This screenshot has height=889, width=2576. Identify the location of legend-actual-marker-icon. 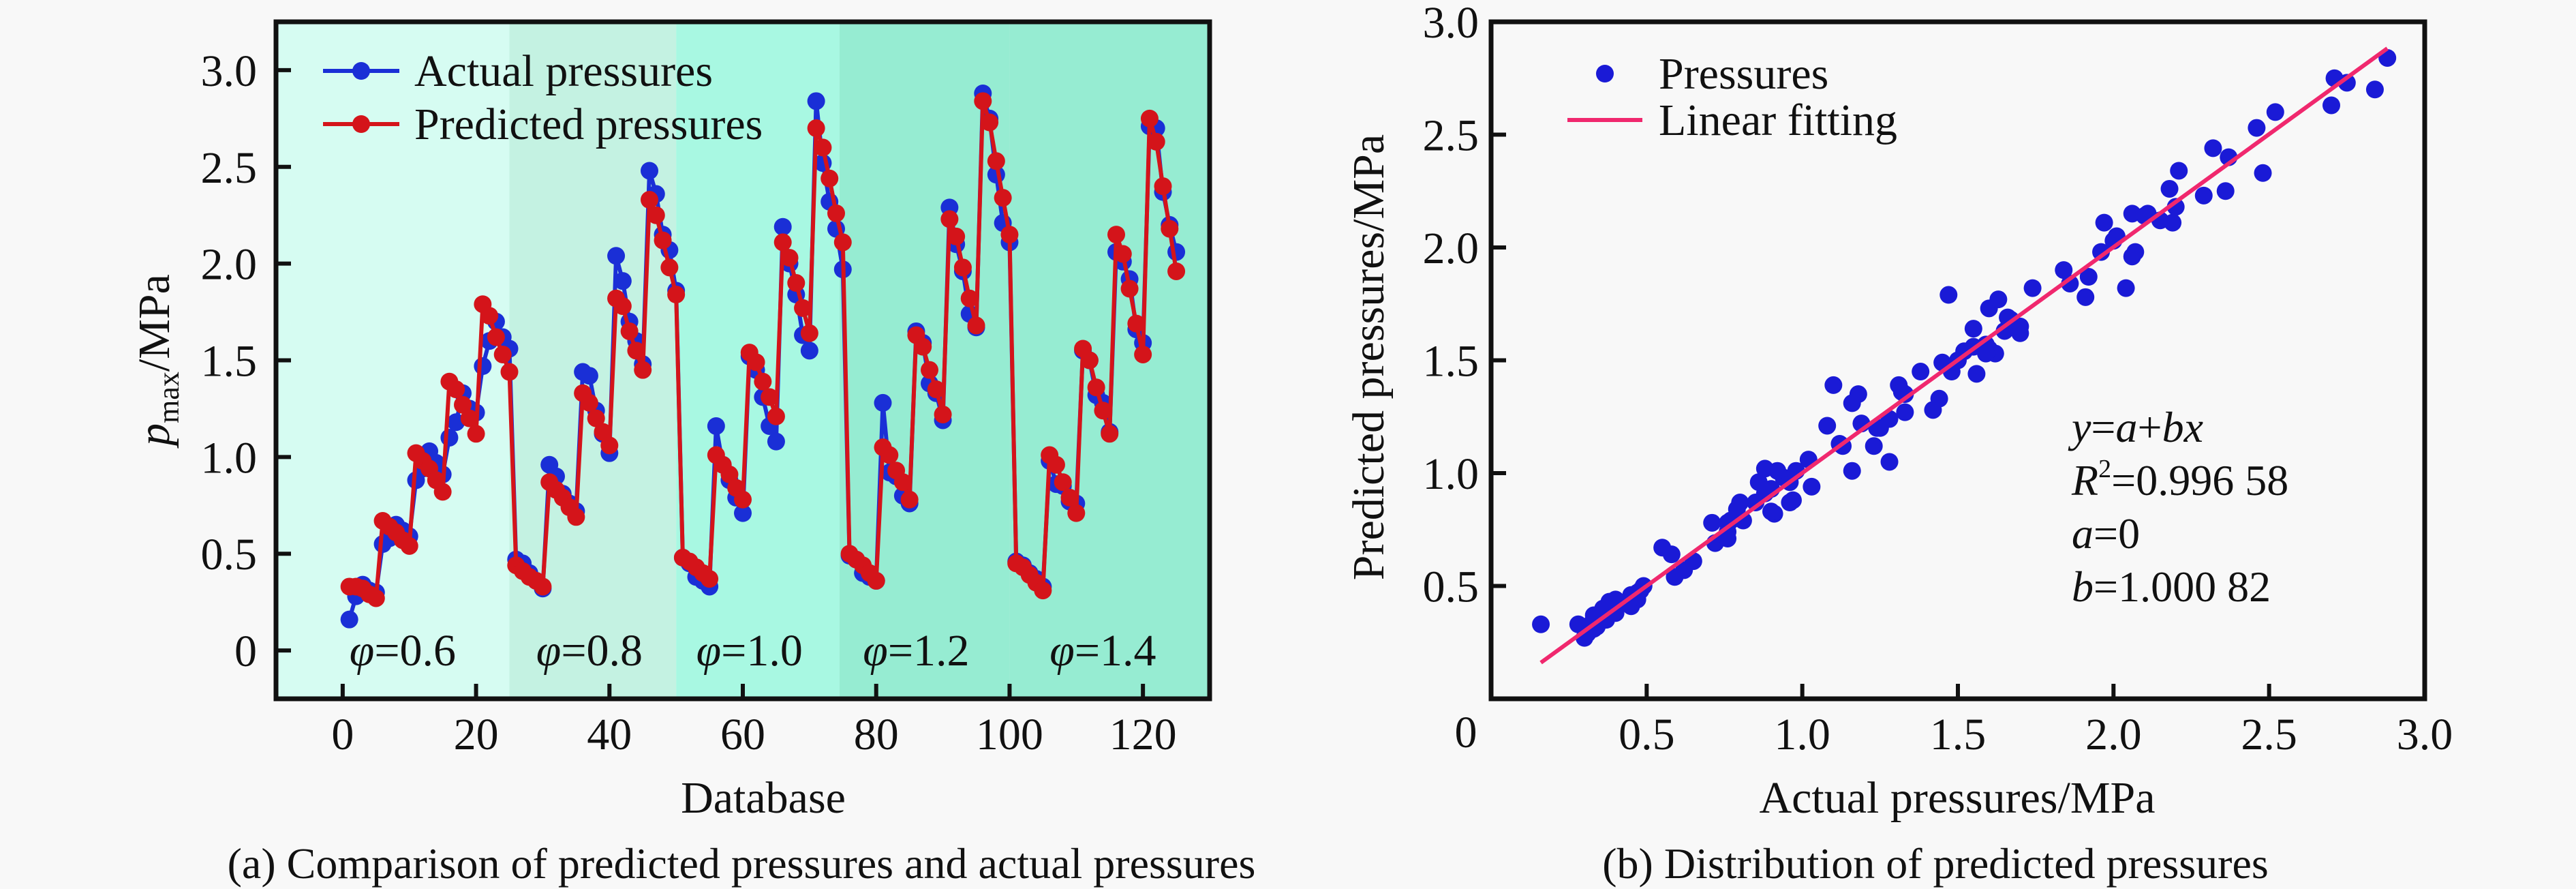
(361, 71).